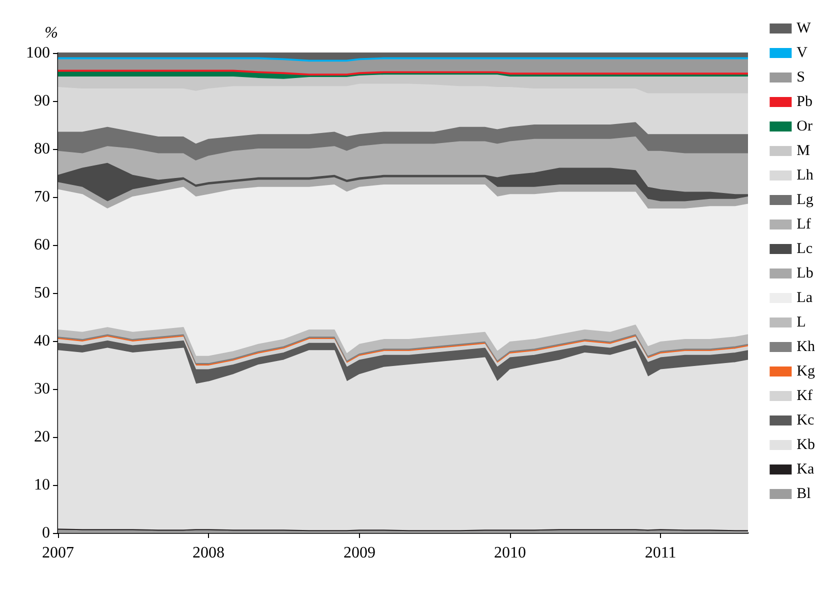  What do you see at coordinates (42, 149) in the screenshot?
I see `y-tick-label: 80` at bounding box center [42, 149].